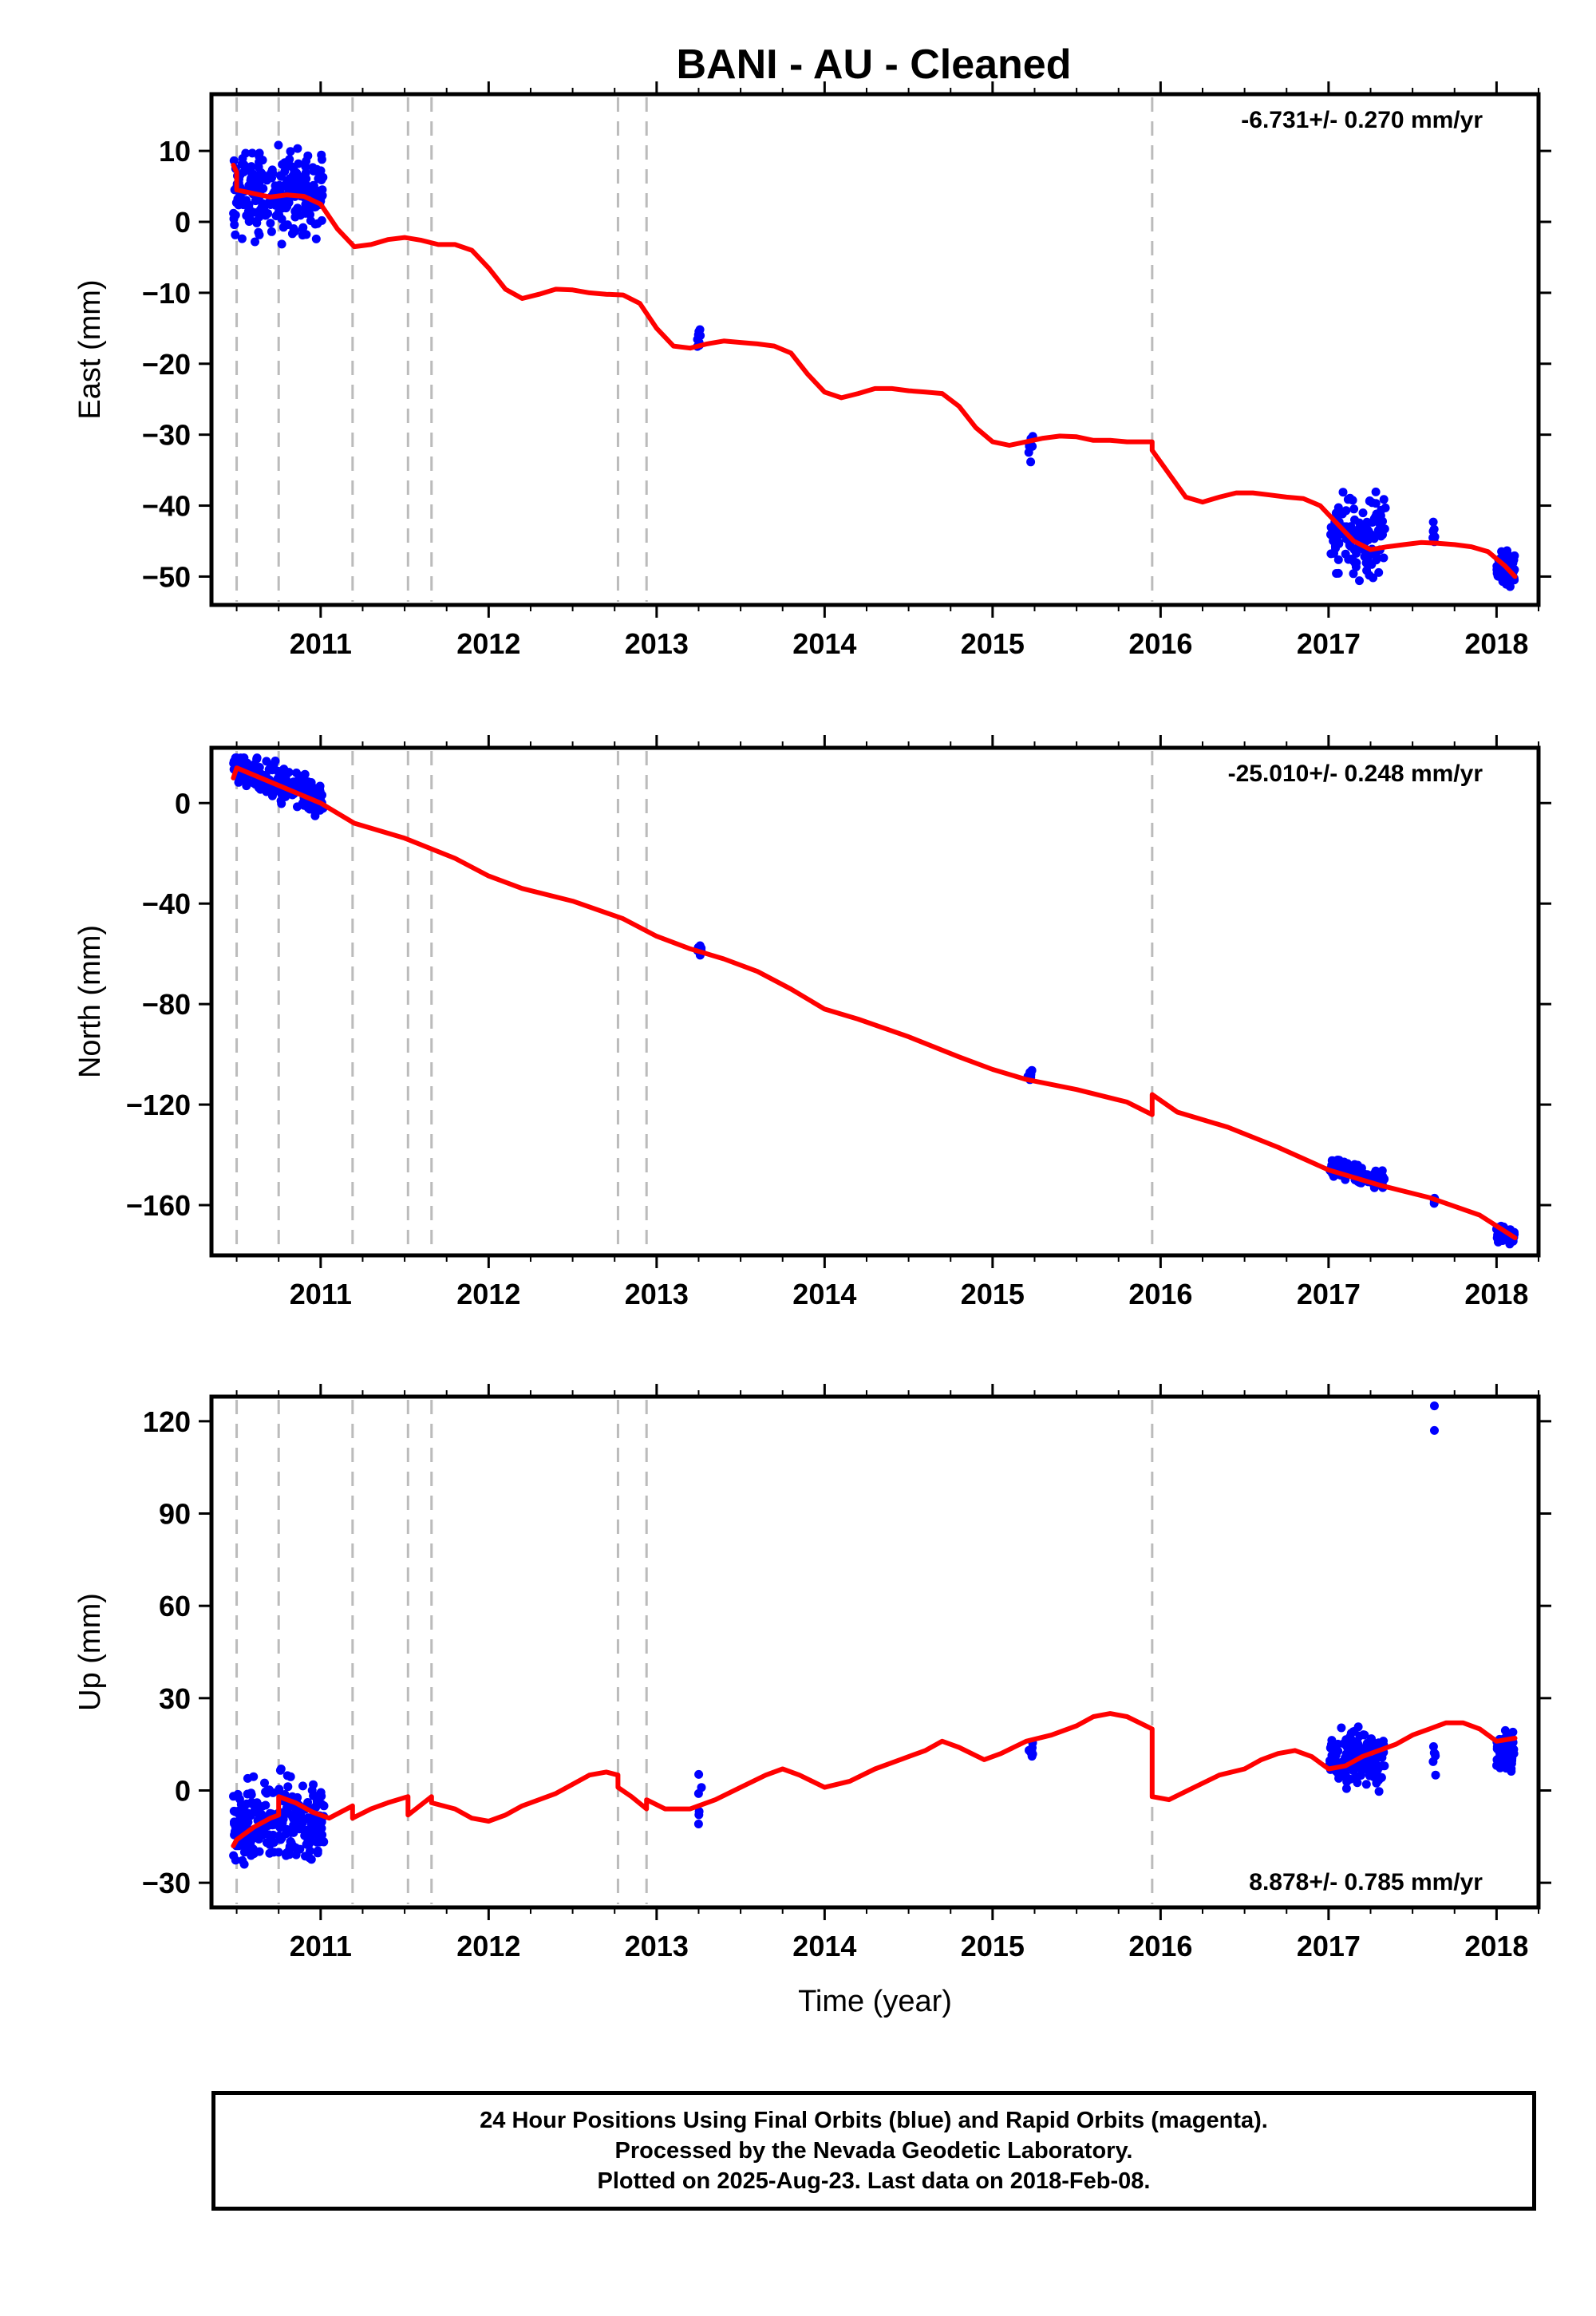 The image size is (1596, 2316). I want to click on x-tick-label: 2015, so click(993, 643).